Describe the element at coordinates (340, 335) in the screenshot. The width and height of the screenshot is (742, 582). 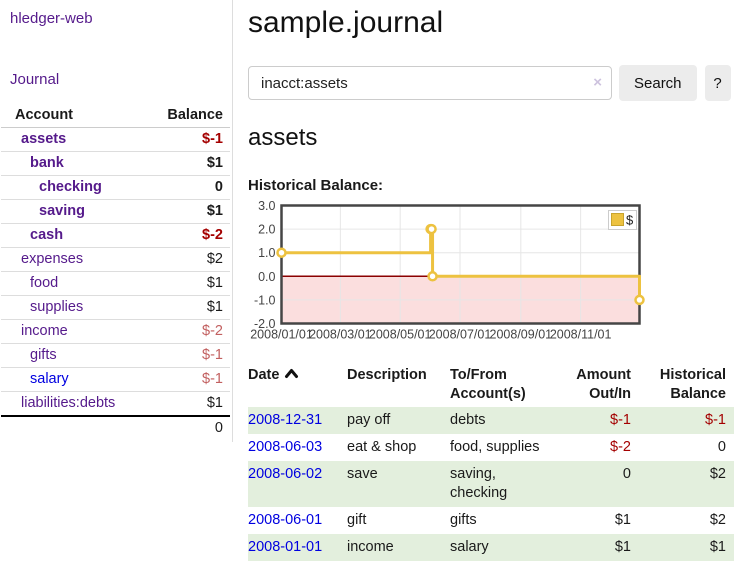
I see `svg-text: 2008/03/01` at that location.